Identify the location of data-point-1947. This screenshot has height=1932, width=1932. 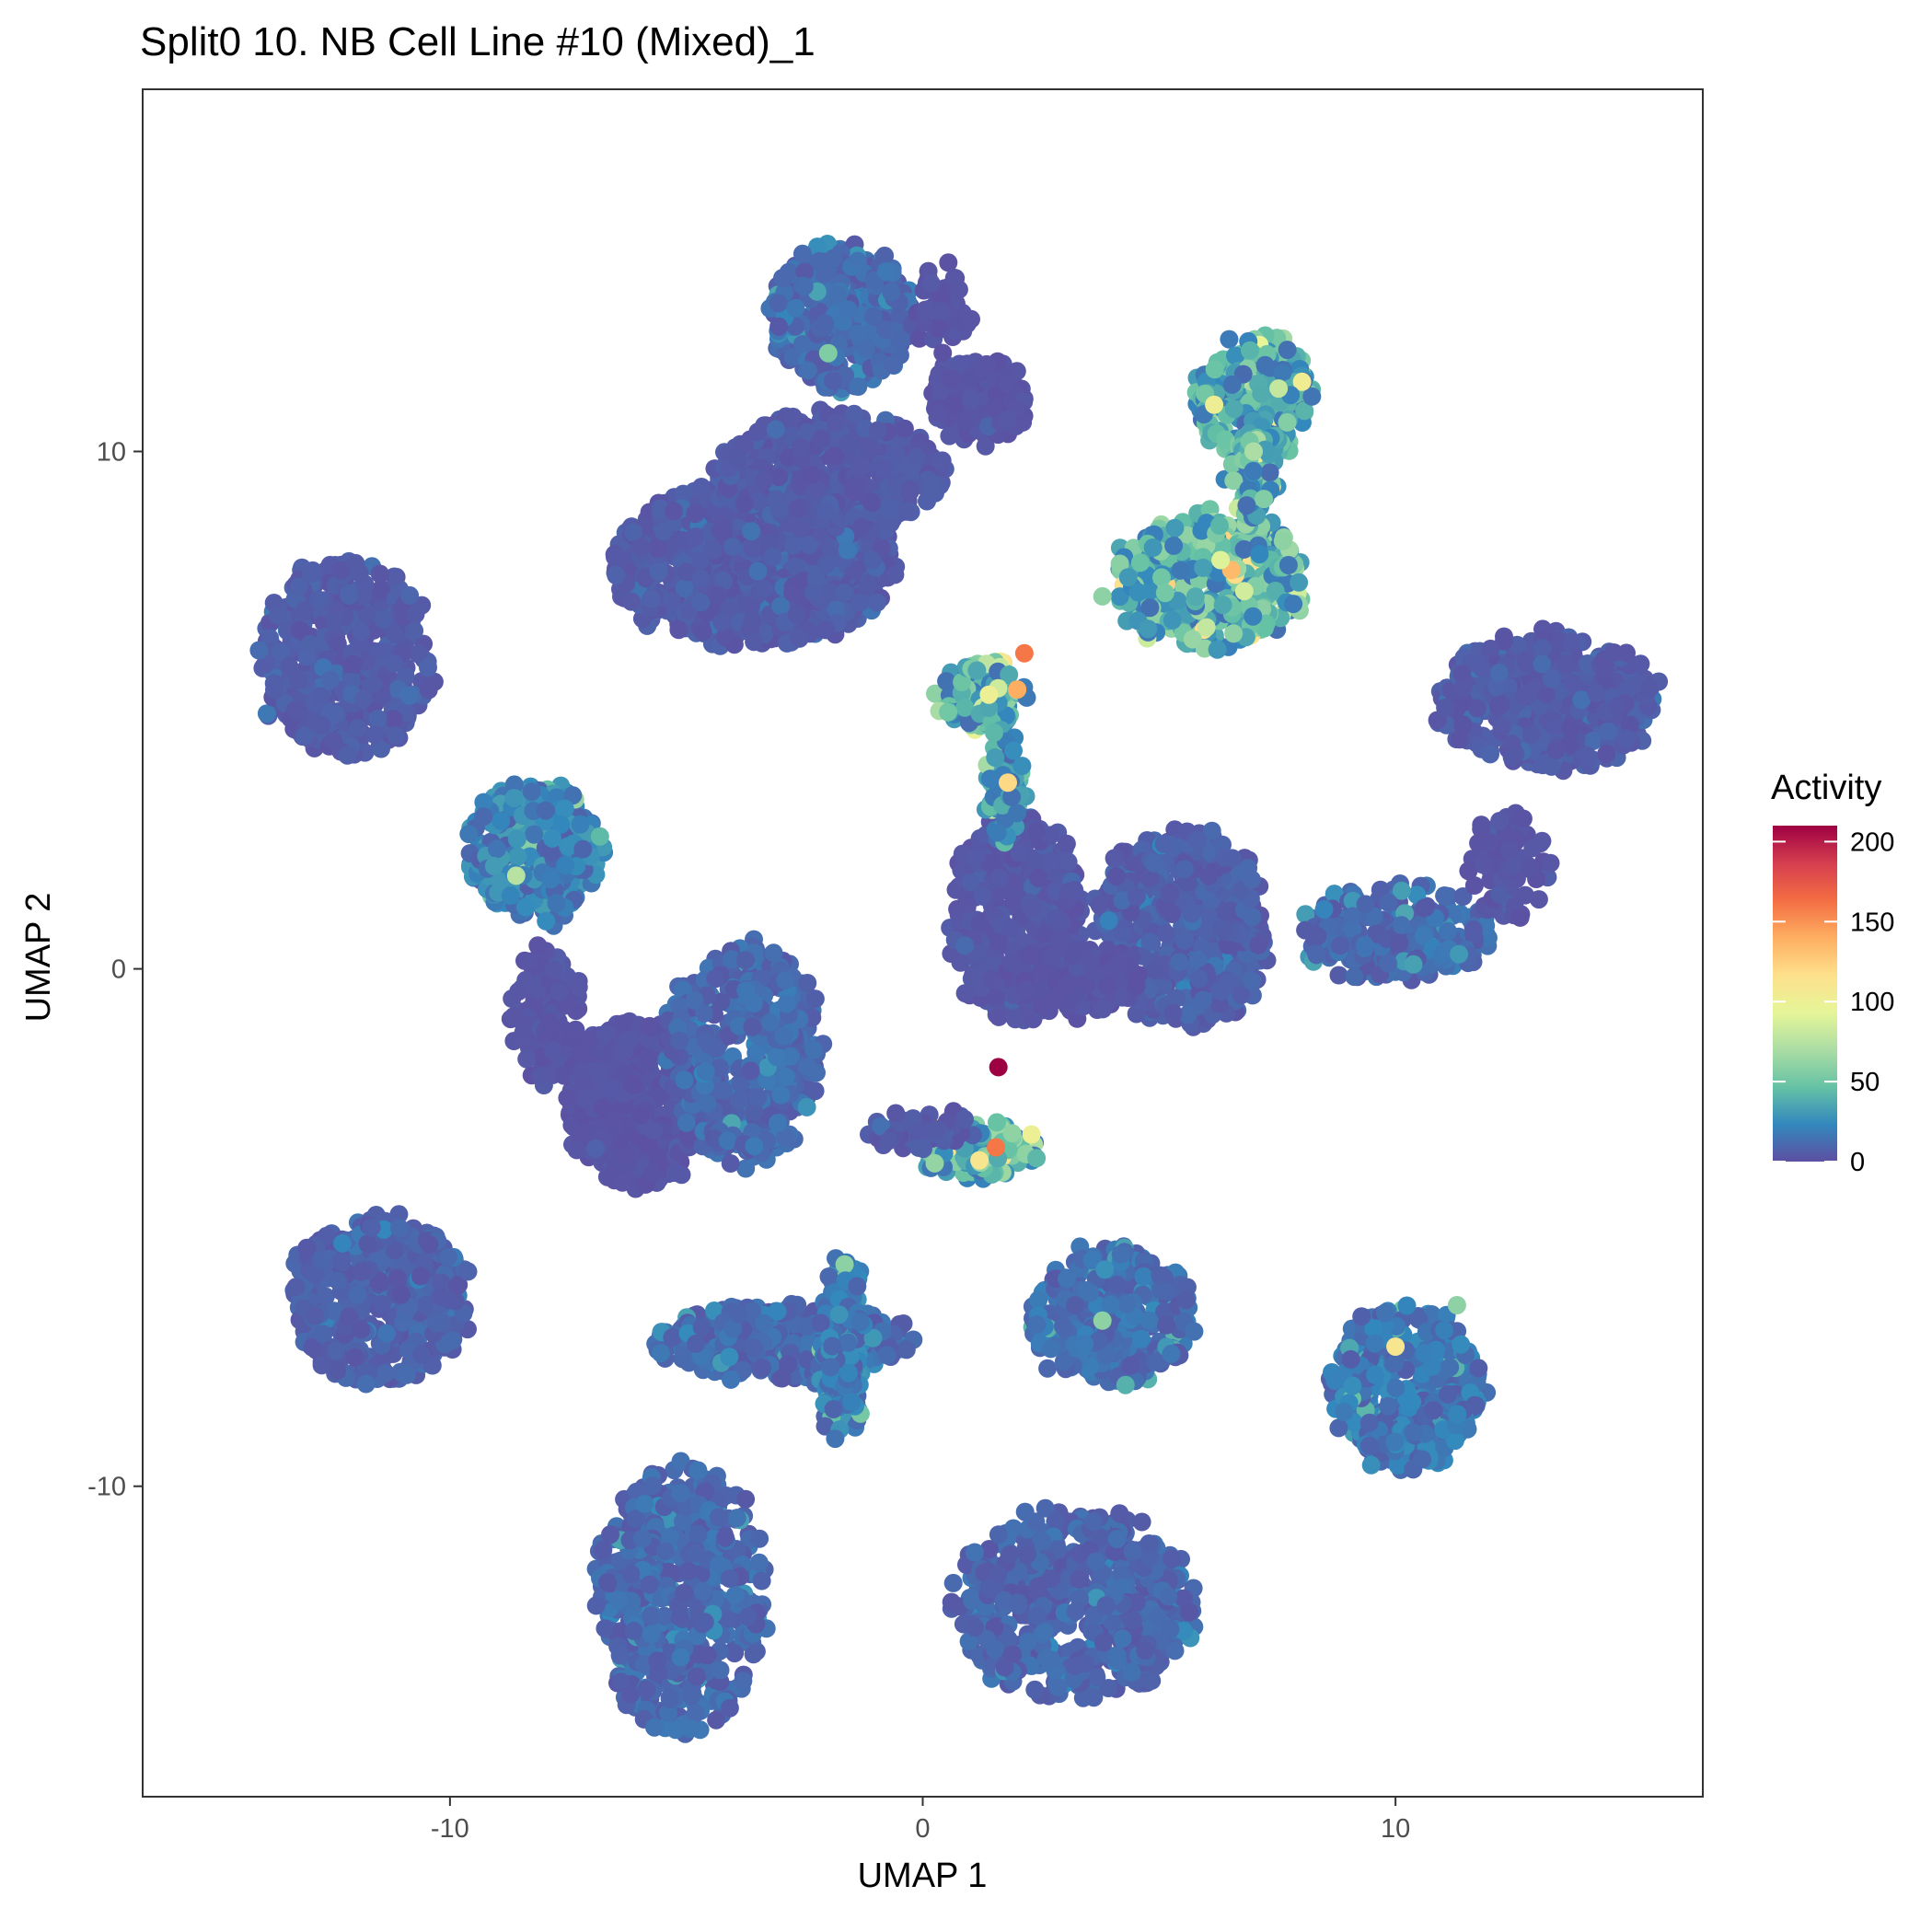
(931, 283).